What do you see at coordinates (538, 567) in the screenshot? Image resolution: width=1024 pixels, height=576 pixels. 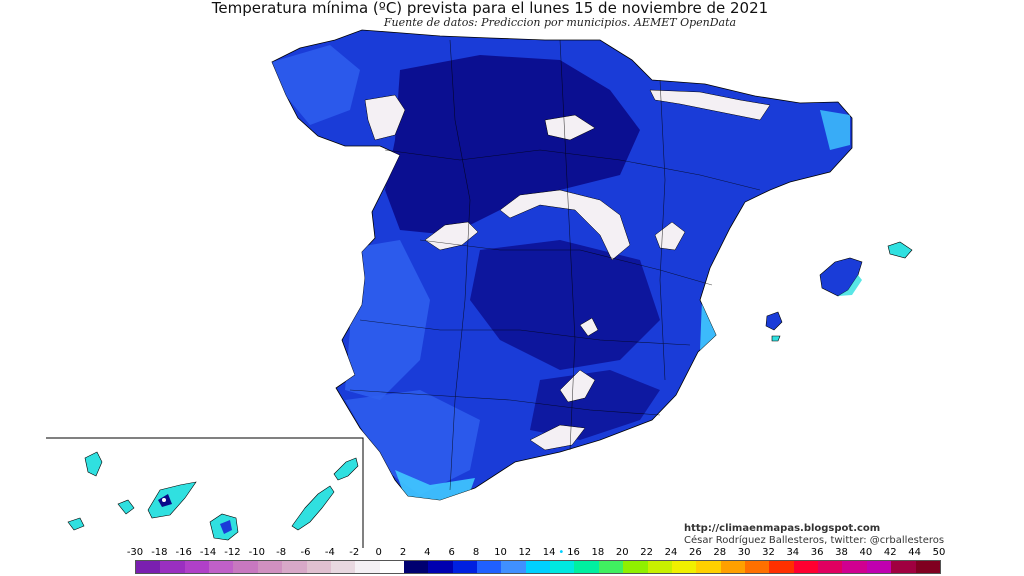 I see `legend-color-bar` at bounding box center [538, 567].